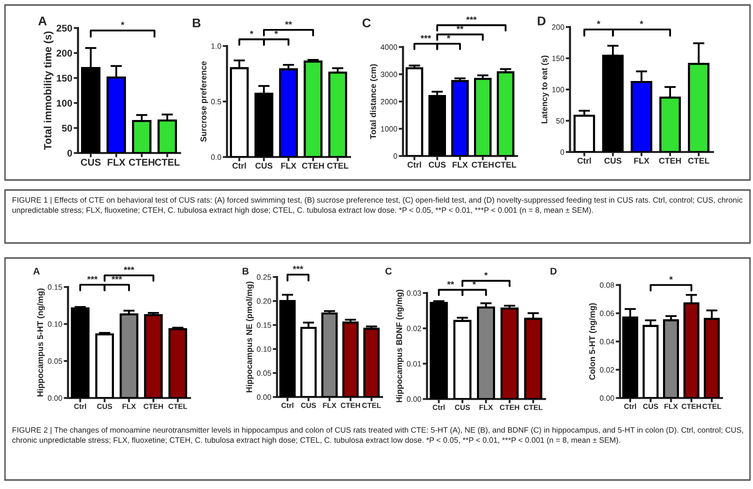 This screenshot has height=489, width=753. Describe the element at coordinates (64, 28) in the screenshot. I see `y-tick-label: 250` at that location.